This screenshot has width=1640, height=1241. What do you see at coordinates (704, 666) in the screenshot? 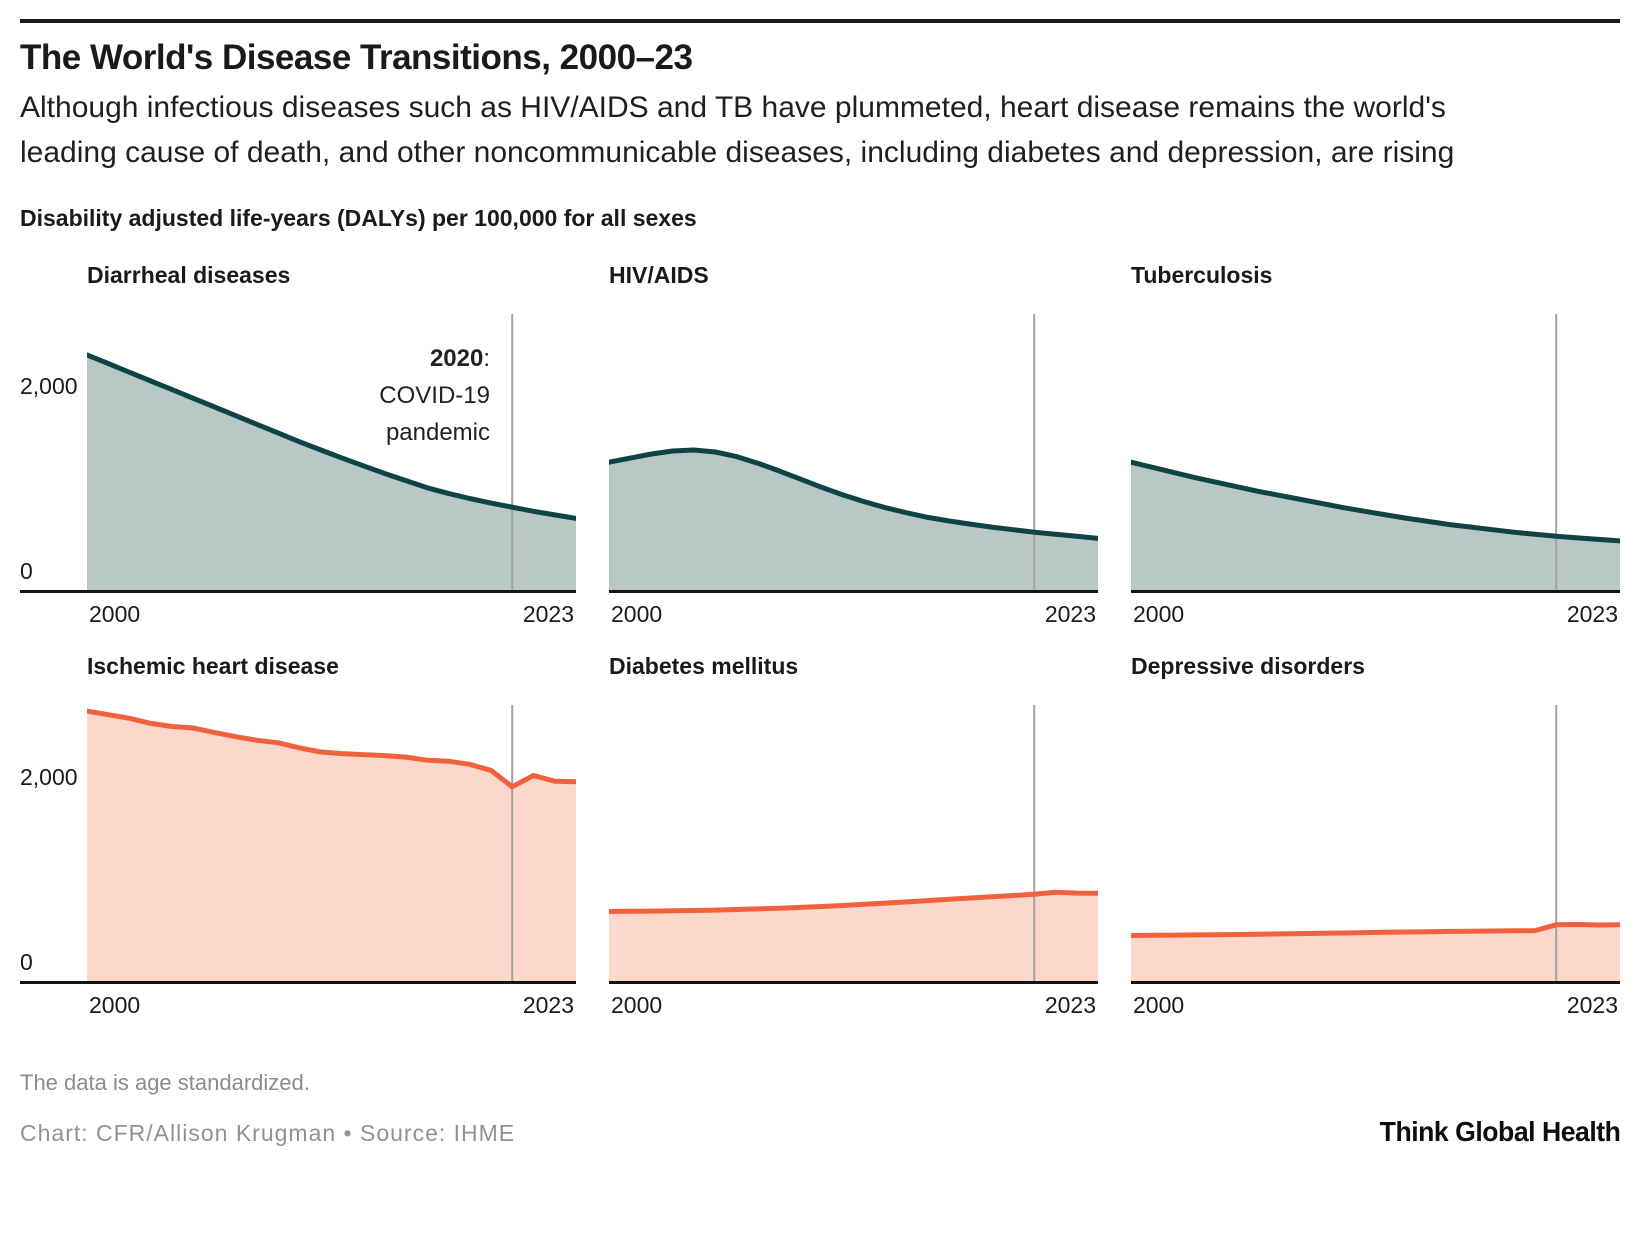
I see `chart-title: Diabetes mellitus` at bounding box center [704, 666].